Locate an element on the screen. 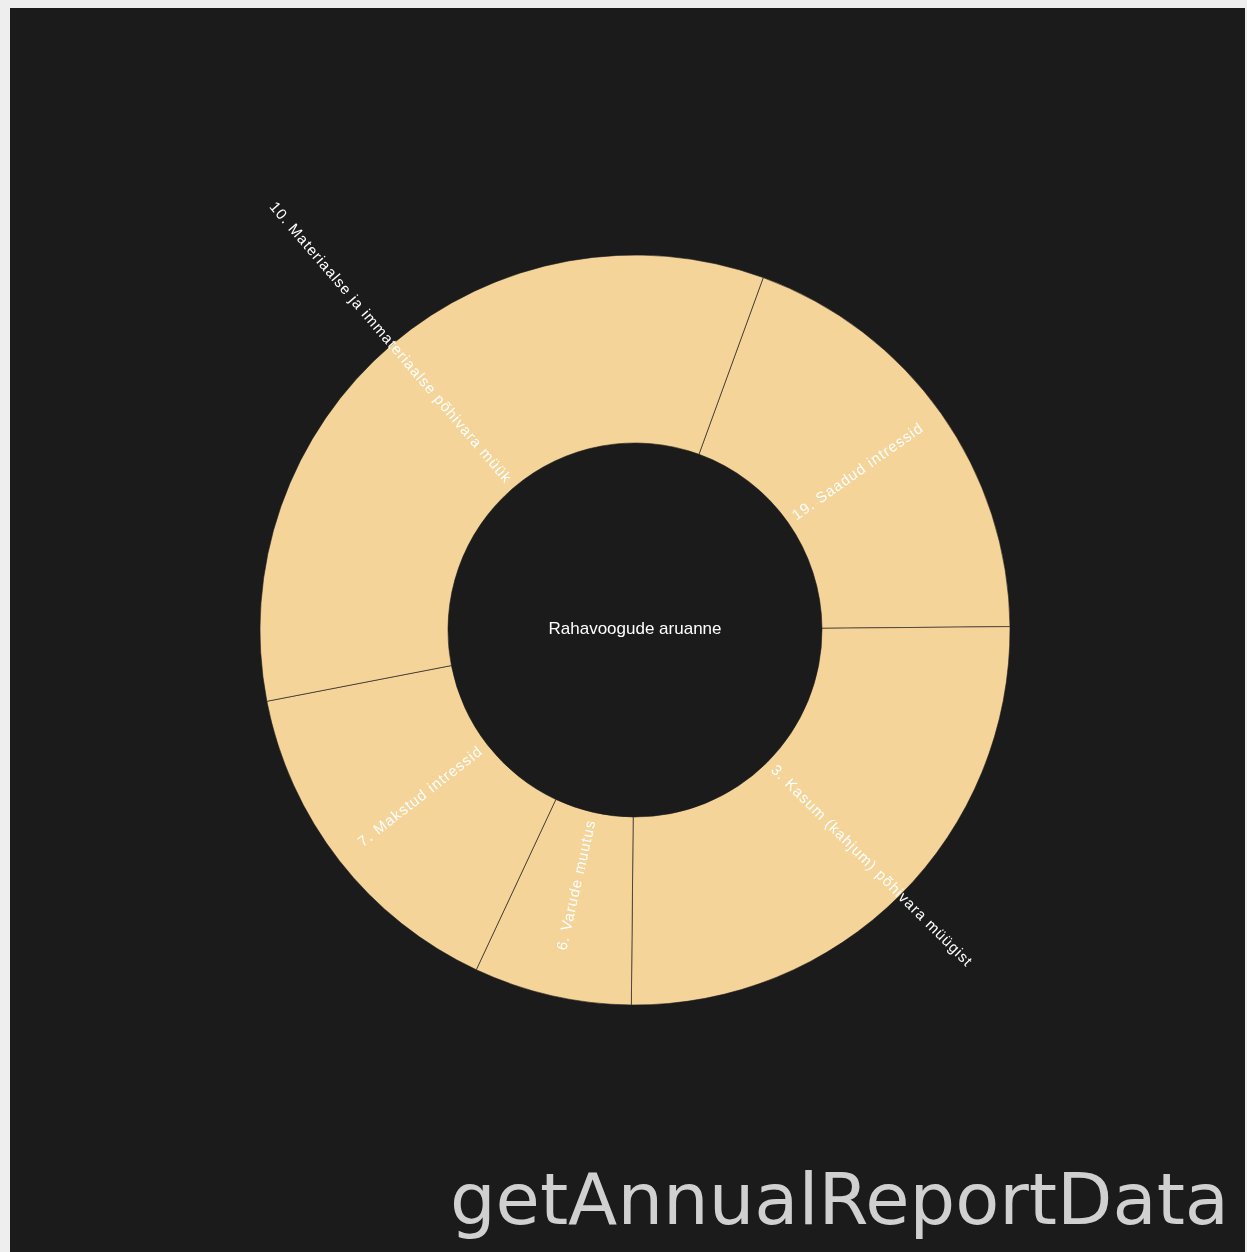  slice-label: 6. Varude muutus is located at coordinates (575, 884).